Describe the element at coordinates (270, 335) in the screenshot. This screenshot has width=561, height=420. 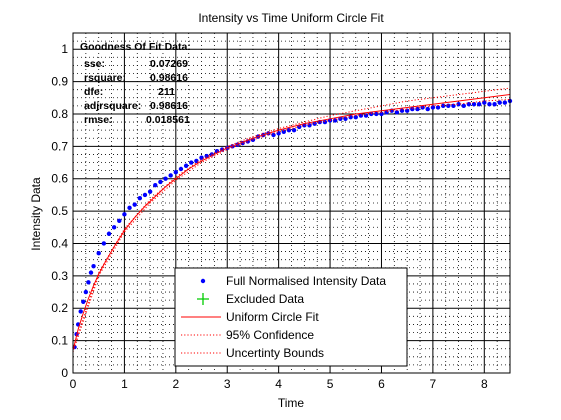
I see `legend-label-confidence: 95% Confidence` at that location.